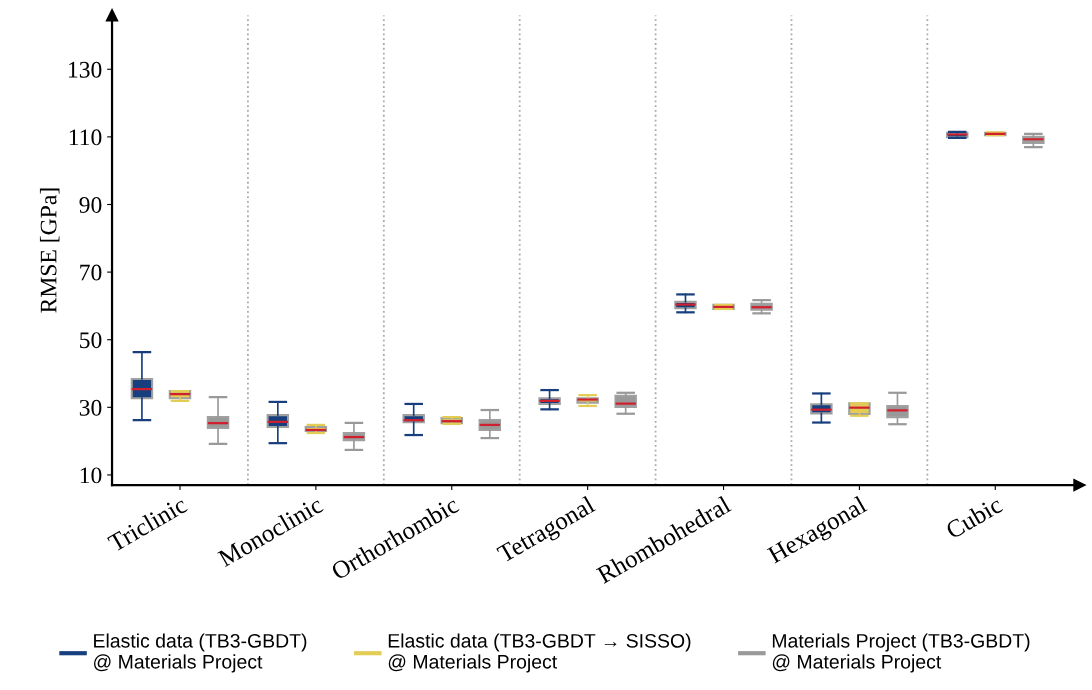  I want to click on y-tick-label: 10, so click(91, 475).